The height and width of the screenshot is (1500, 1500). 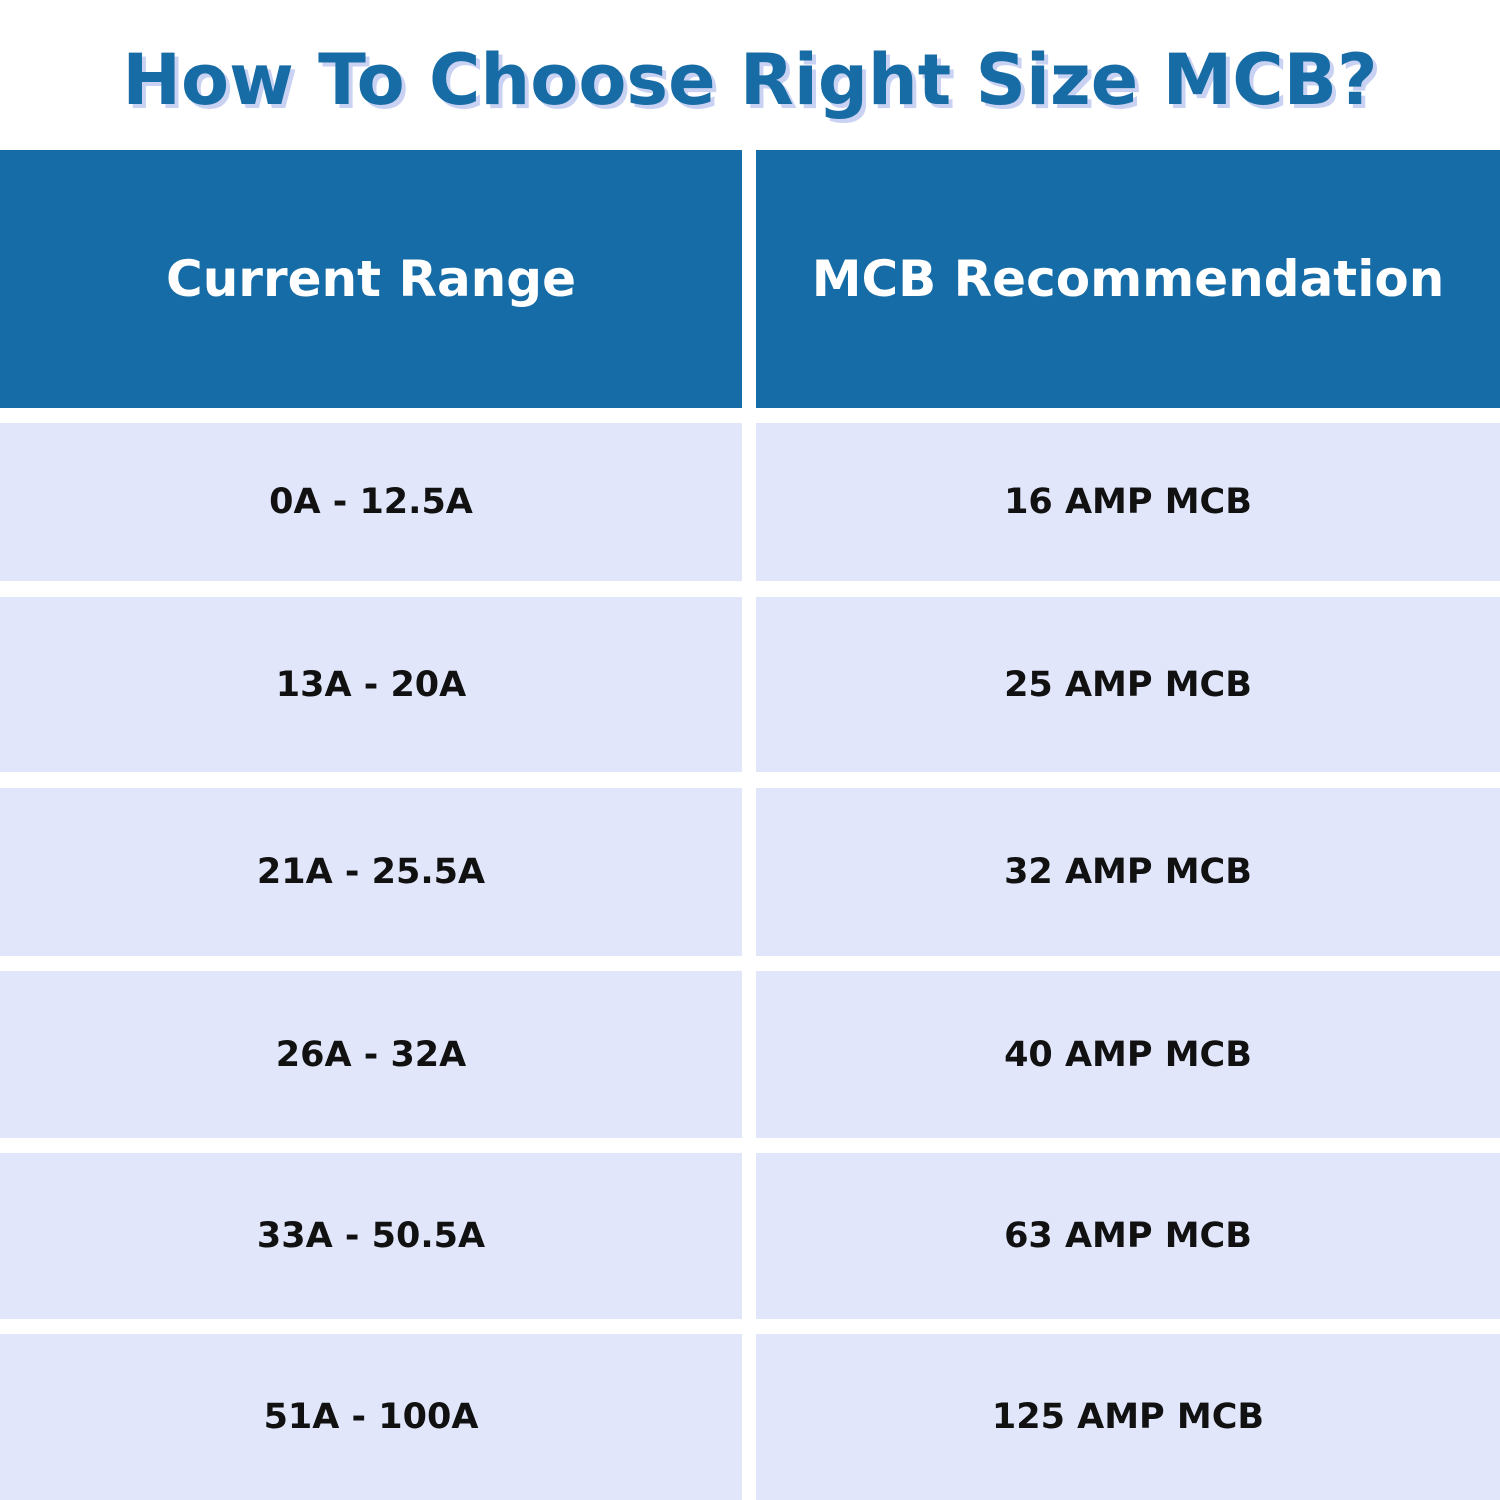 What do you see at coordinates (371, 1054) in the screenshot?
I see `table-cell-current-range: 26A - 32A` at bounding box center [371, 1054].